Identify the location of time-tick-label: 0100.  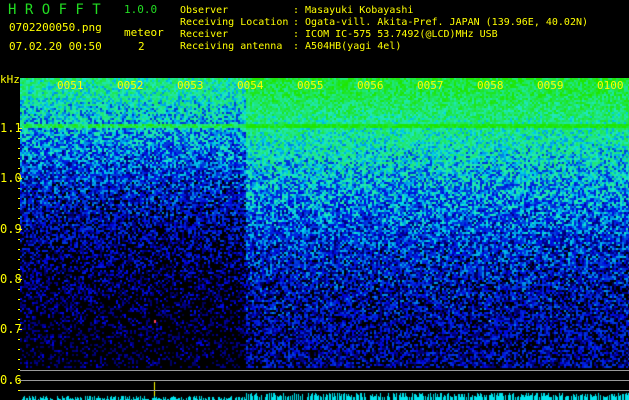
(610, 85).